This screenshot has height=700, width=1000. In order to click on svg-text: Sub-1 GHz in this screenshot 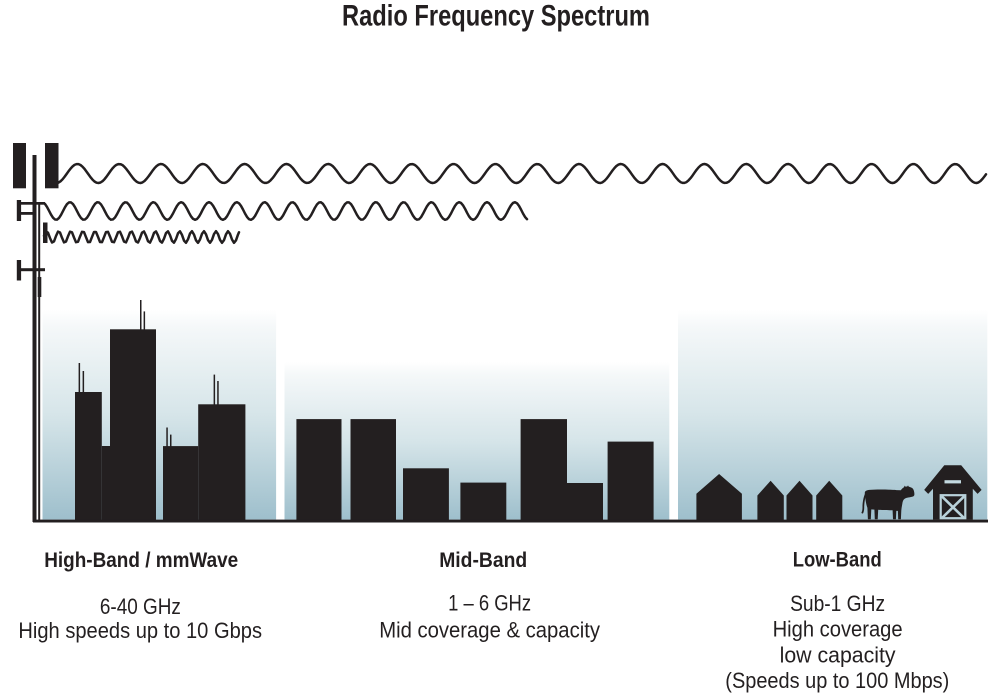, I will do `click(837, 603)`.